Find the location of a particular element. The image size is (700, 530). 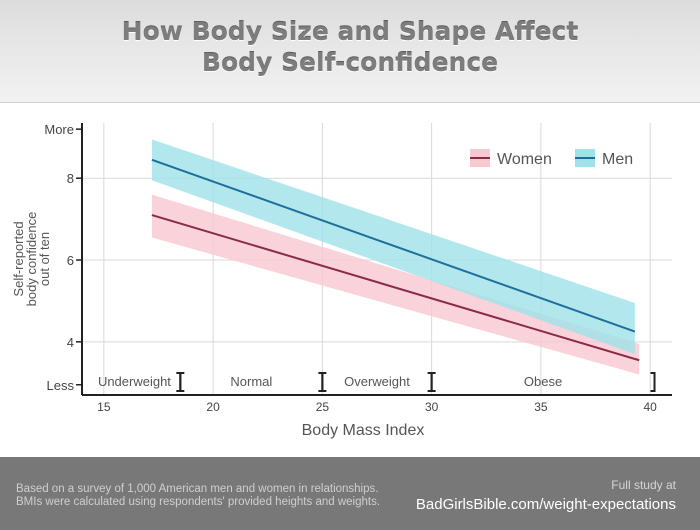

y-axis-title-line: body confidence is located at coordinates (31, 259).